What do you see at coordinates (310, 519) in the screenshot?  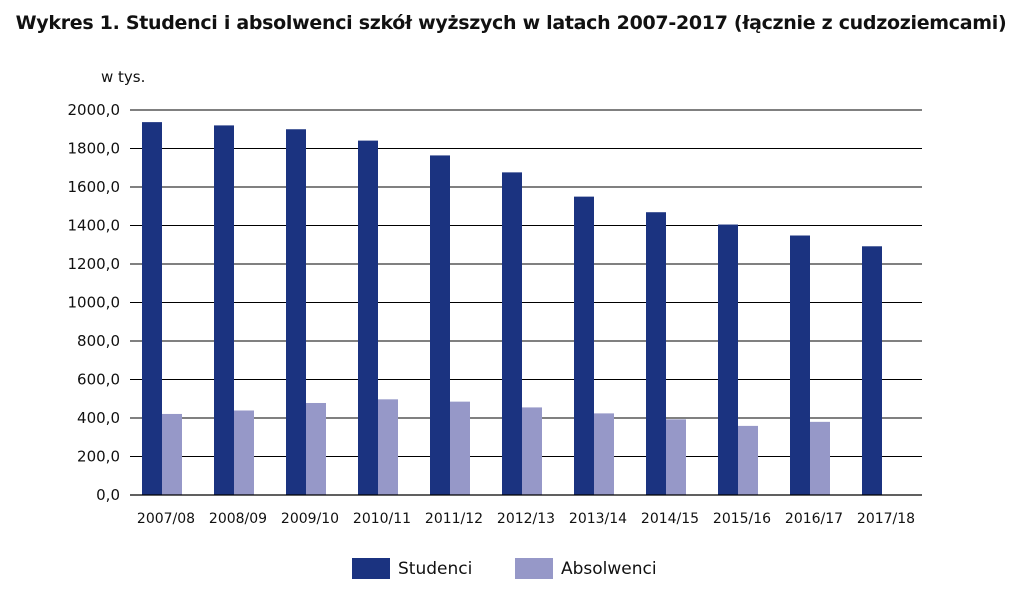 I see `x-tick-label: 2009/10` at bounding box center [310, 519].